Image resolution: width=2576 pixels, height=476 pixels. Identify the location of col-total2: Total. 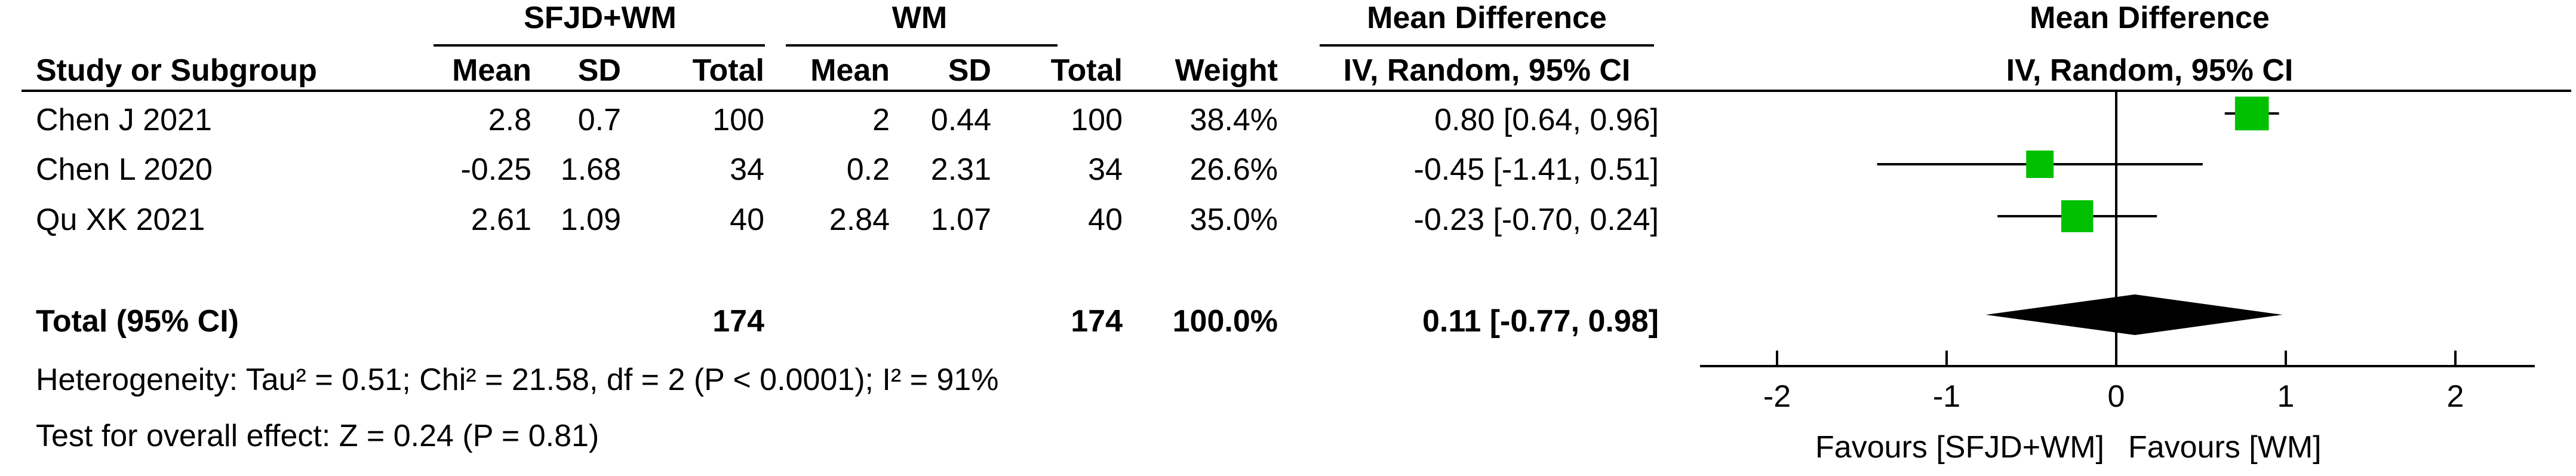
(1086, 70).